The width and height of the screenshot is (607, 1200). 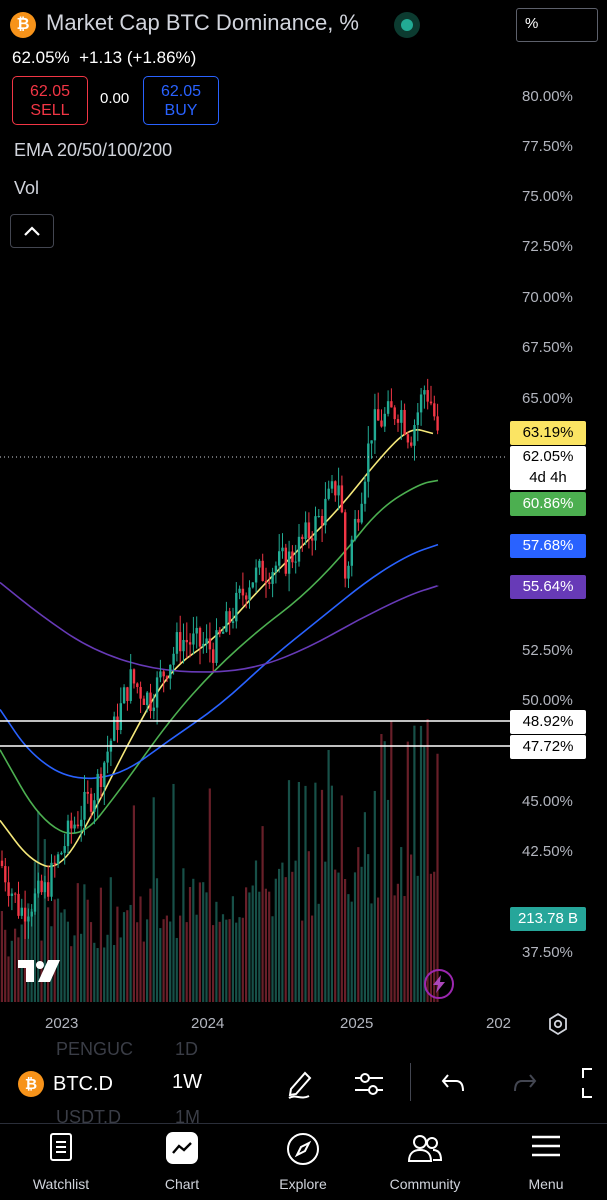 I want to click on fullscreen-icon, so click(x=593, y=1083).